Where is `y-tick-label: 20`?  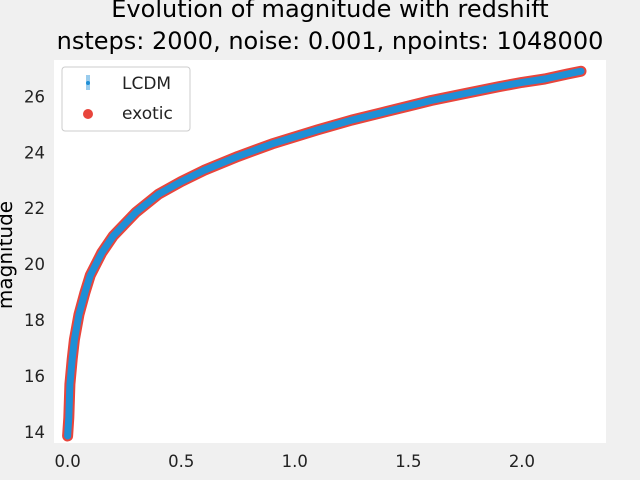
y-tick-label: 20 is located at coordinates (34, 264).